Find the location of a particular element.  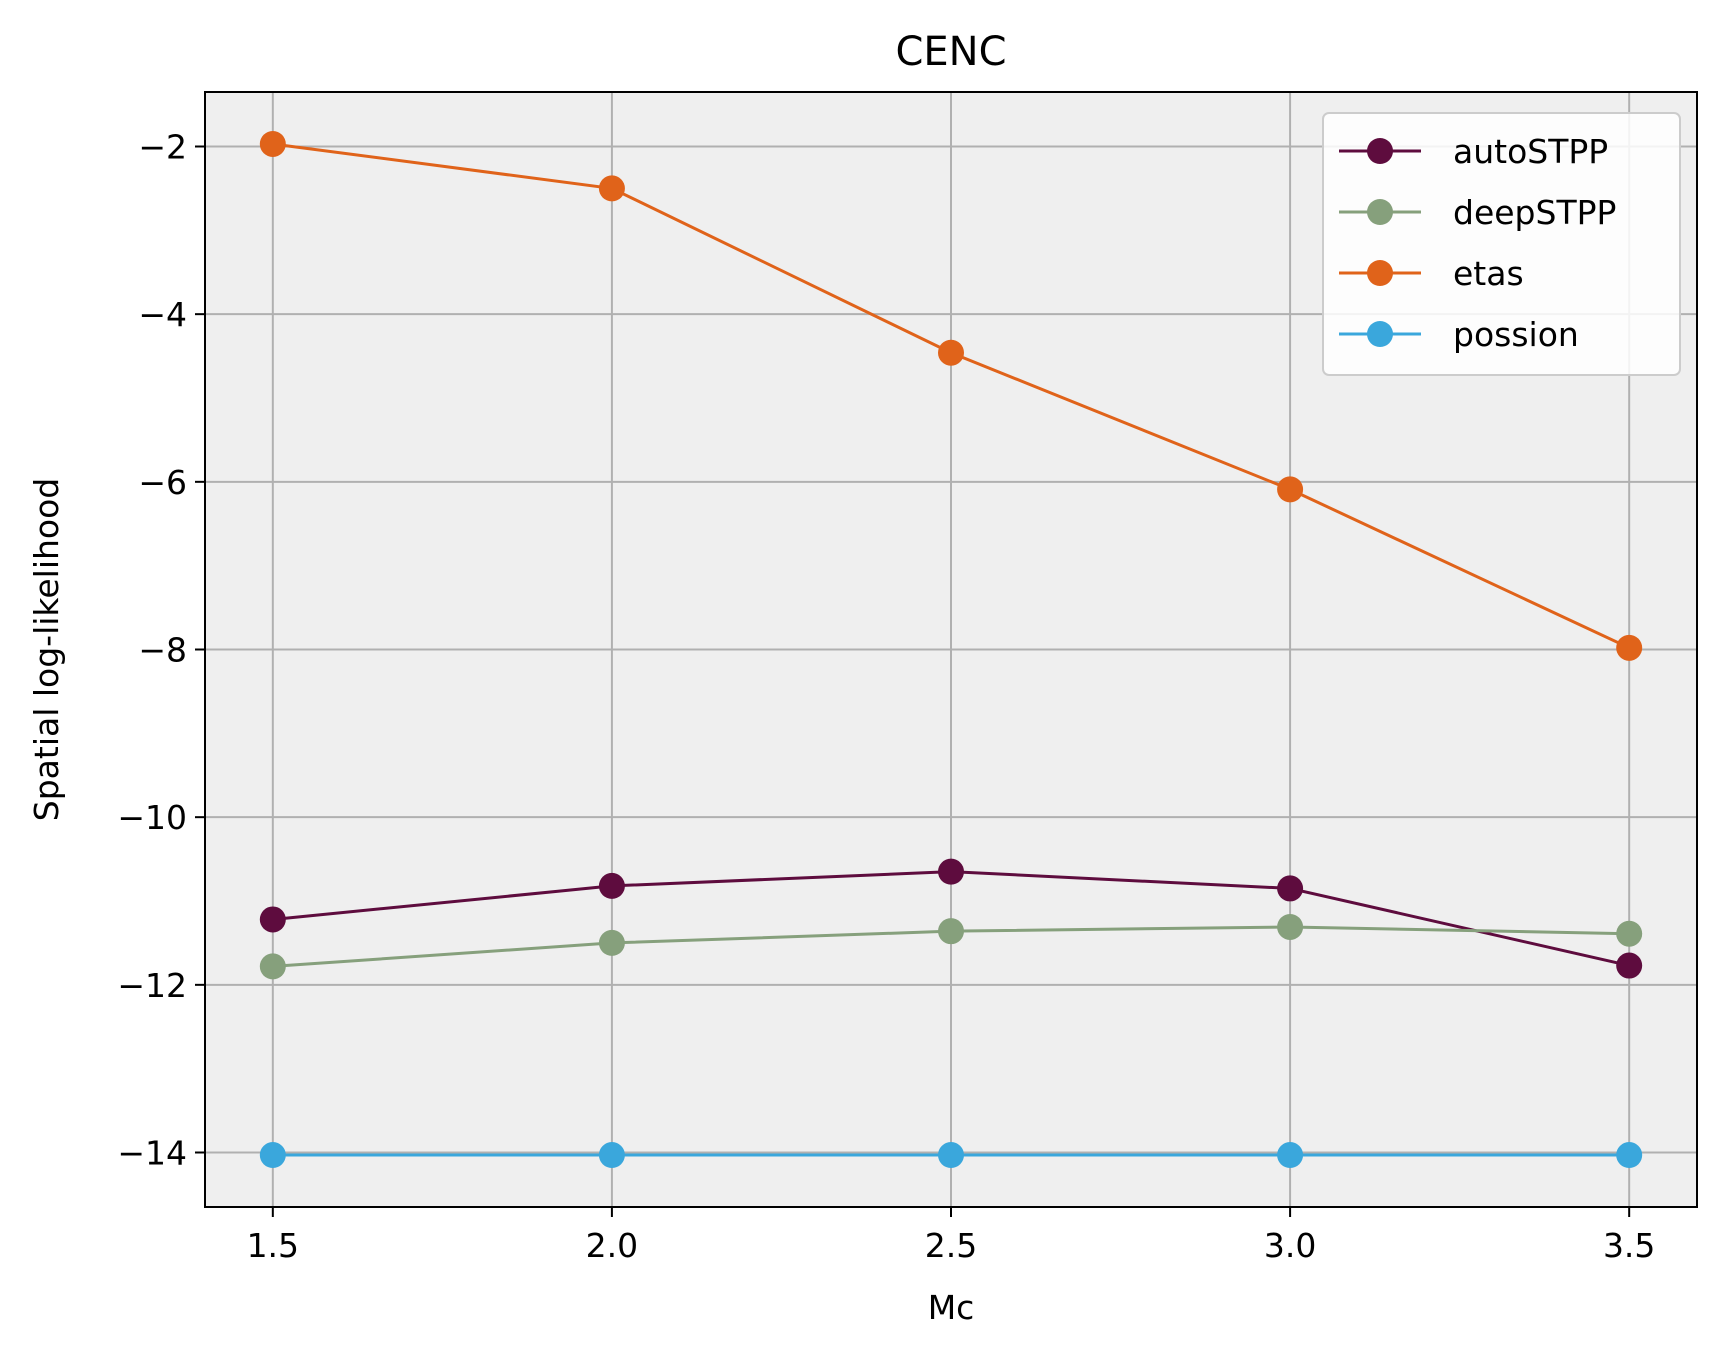

y-axis: −2 −4 −6 −8 −10 −12 −14 is located at coordinates (161, 650).